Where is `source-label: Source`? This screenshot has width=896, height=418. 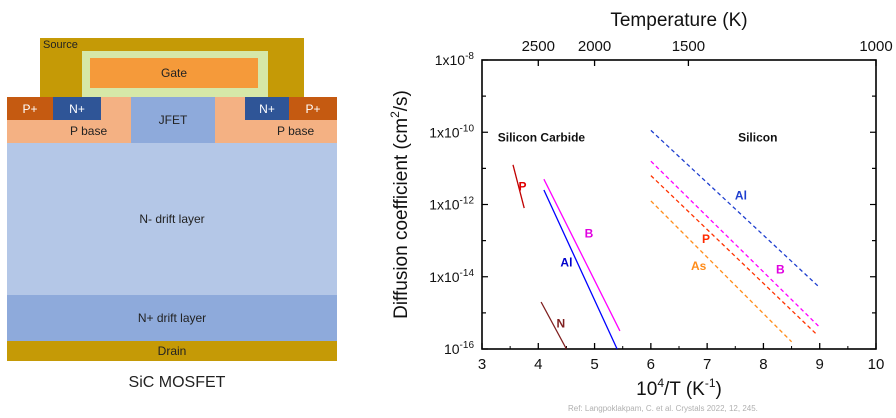
source-label: Source is located at coordinates (60, 45).